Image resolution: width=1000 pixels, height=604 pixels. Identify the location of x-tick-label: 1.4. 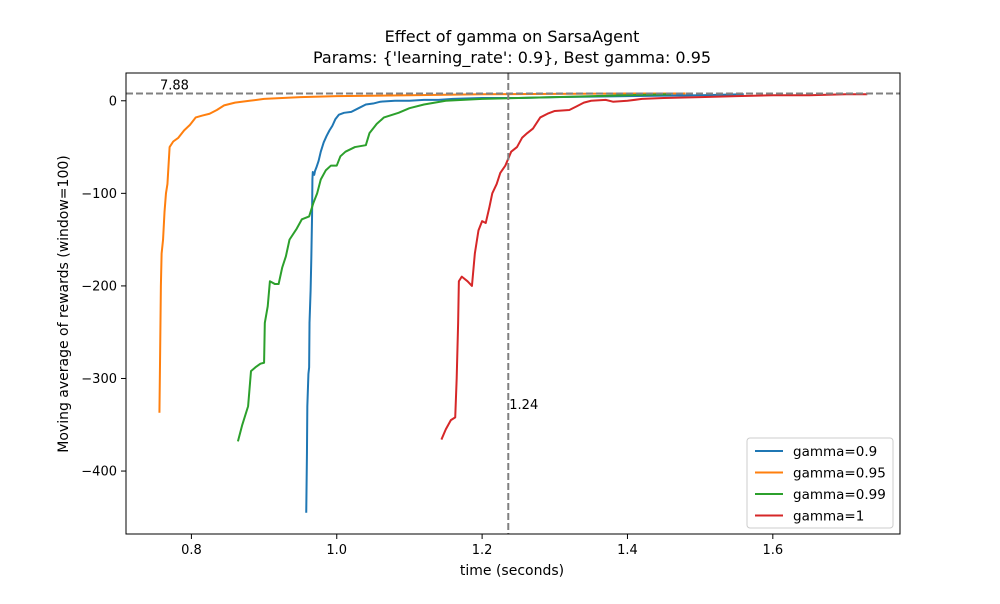
(627, 550).